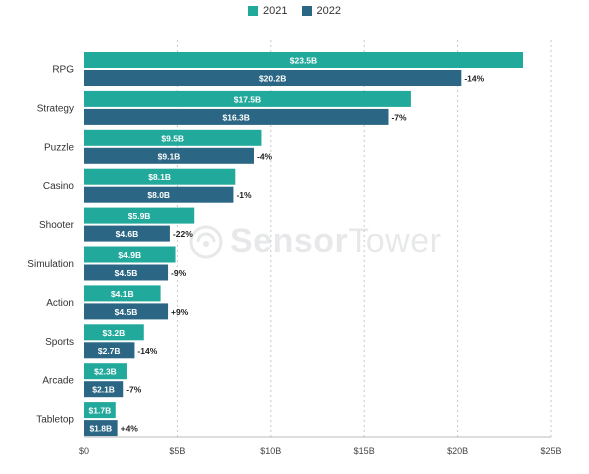 The image size is (589, 474). Describe the element at coordinates (179, 273) in the screenshot. I see `change-label: -9%` at that location.